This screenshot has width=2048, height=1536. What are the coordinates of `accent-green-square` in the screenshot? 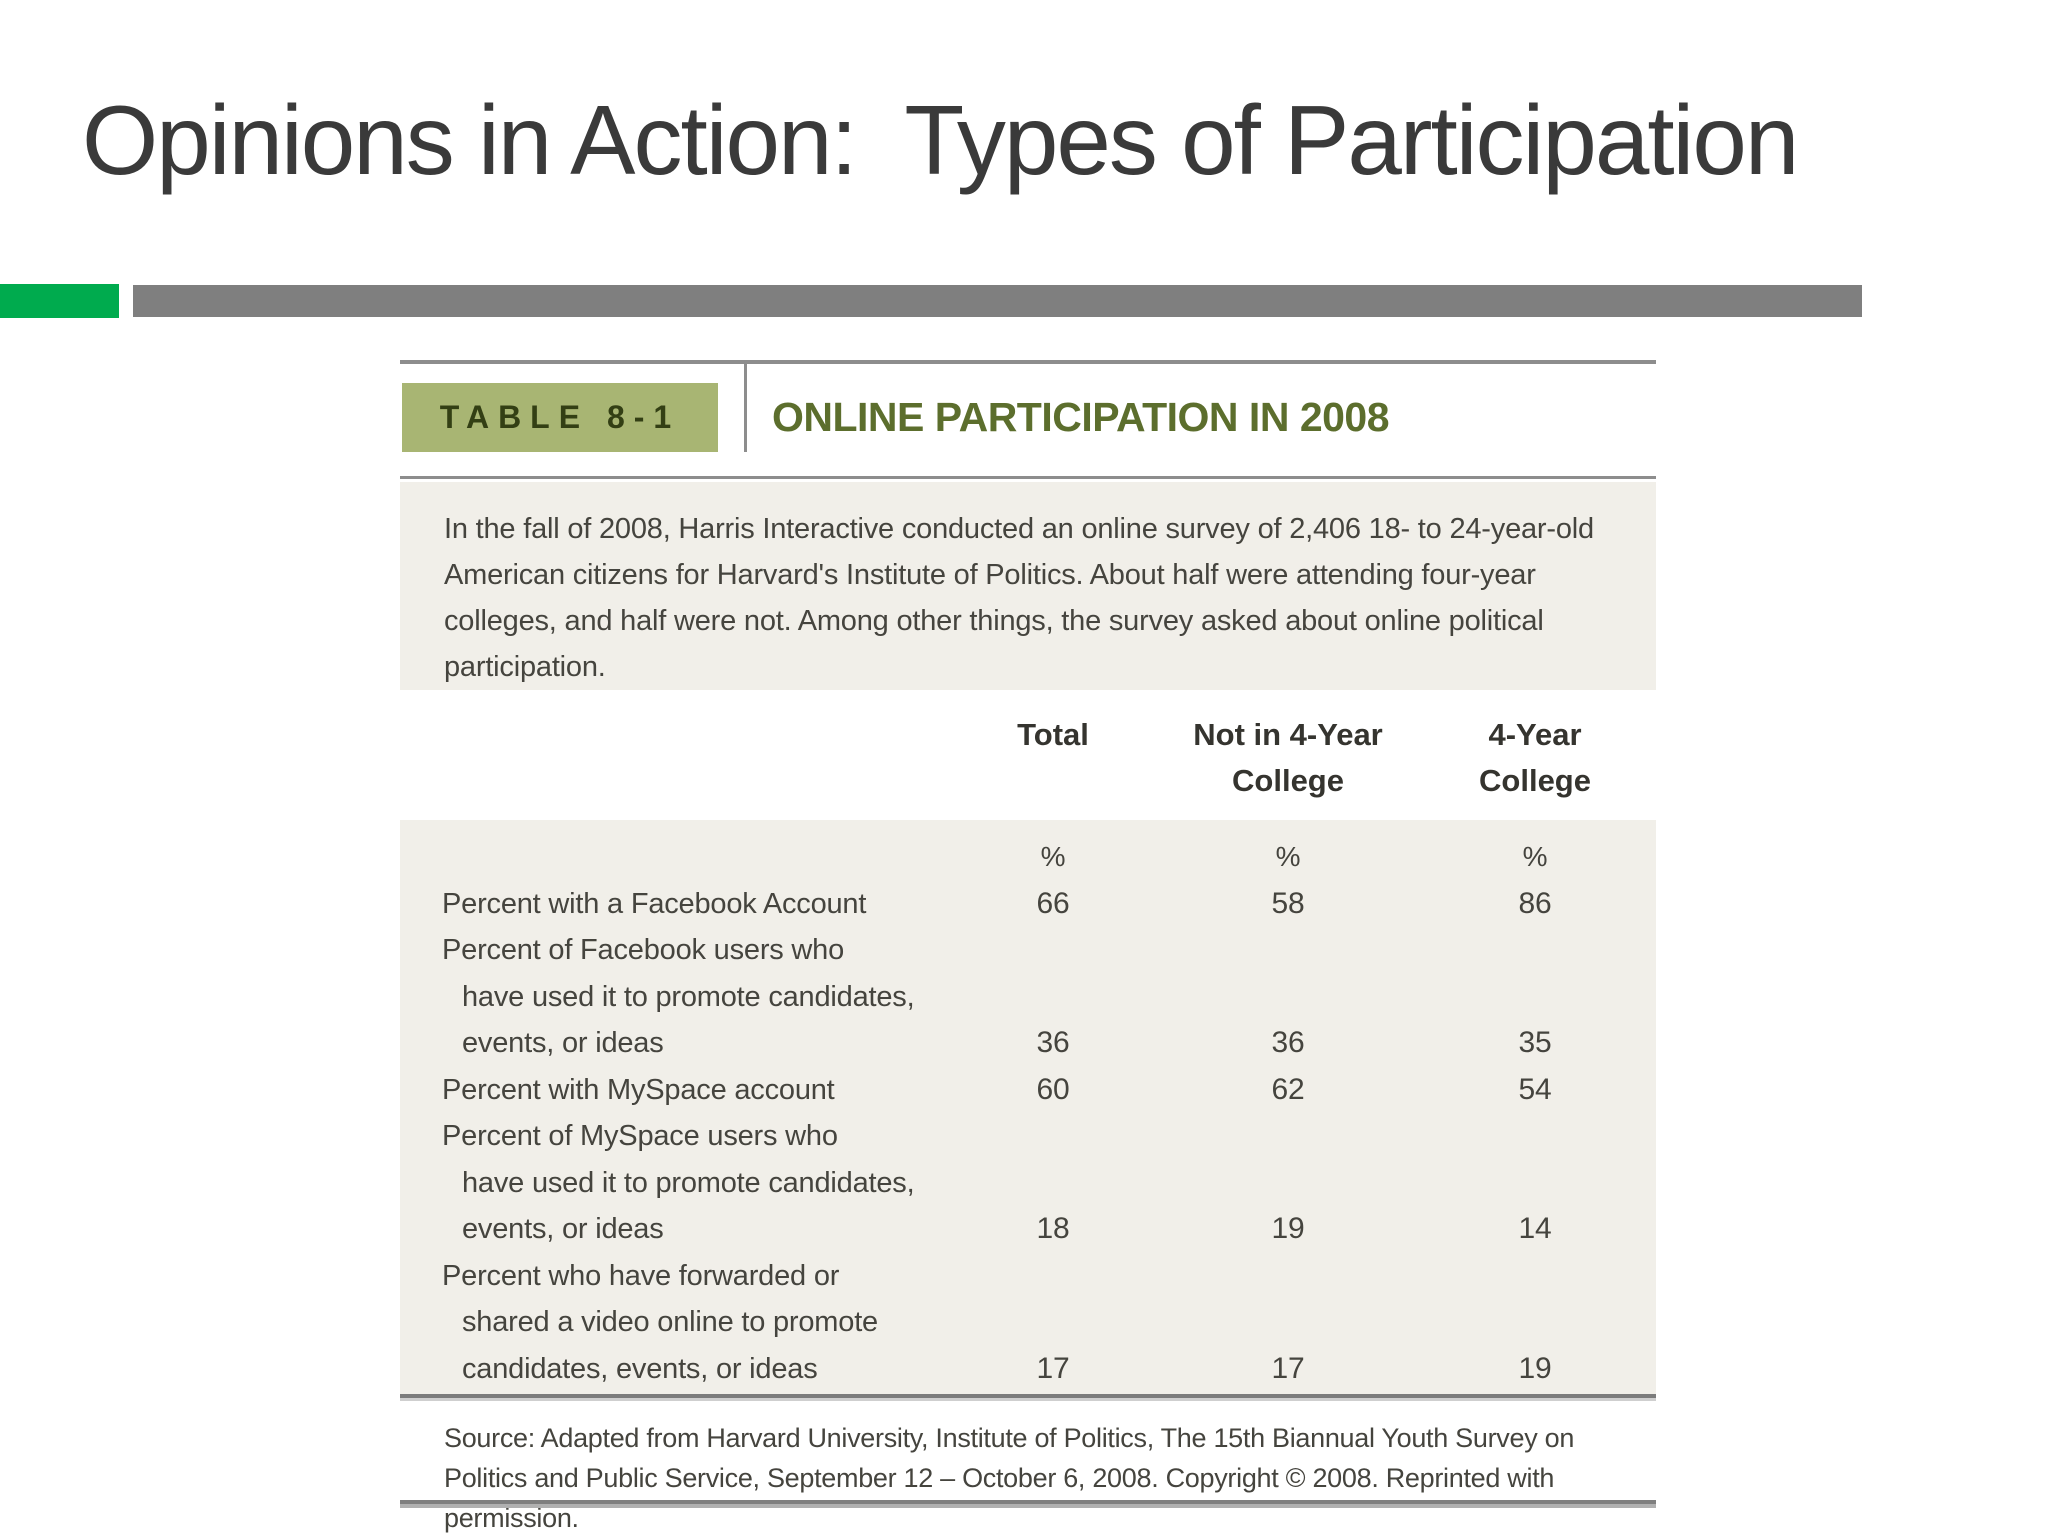 It's located at (59, 301).